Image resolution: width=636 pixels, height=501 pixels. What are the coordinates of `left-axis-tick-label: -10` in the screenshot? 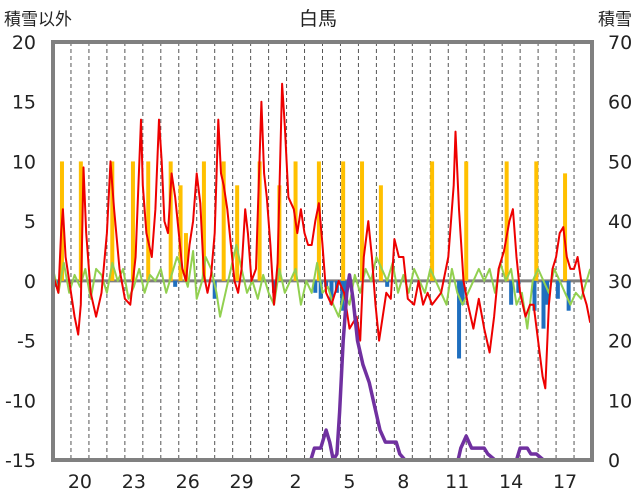 It's located at (20, 401).